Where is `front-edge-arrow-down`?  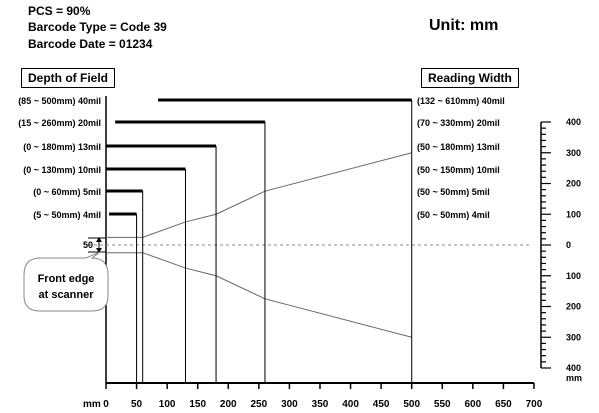 front-edge-arrow-down is located at coordinates (99, 250).